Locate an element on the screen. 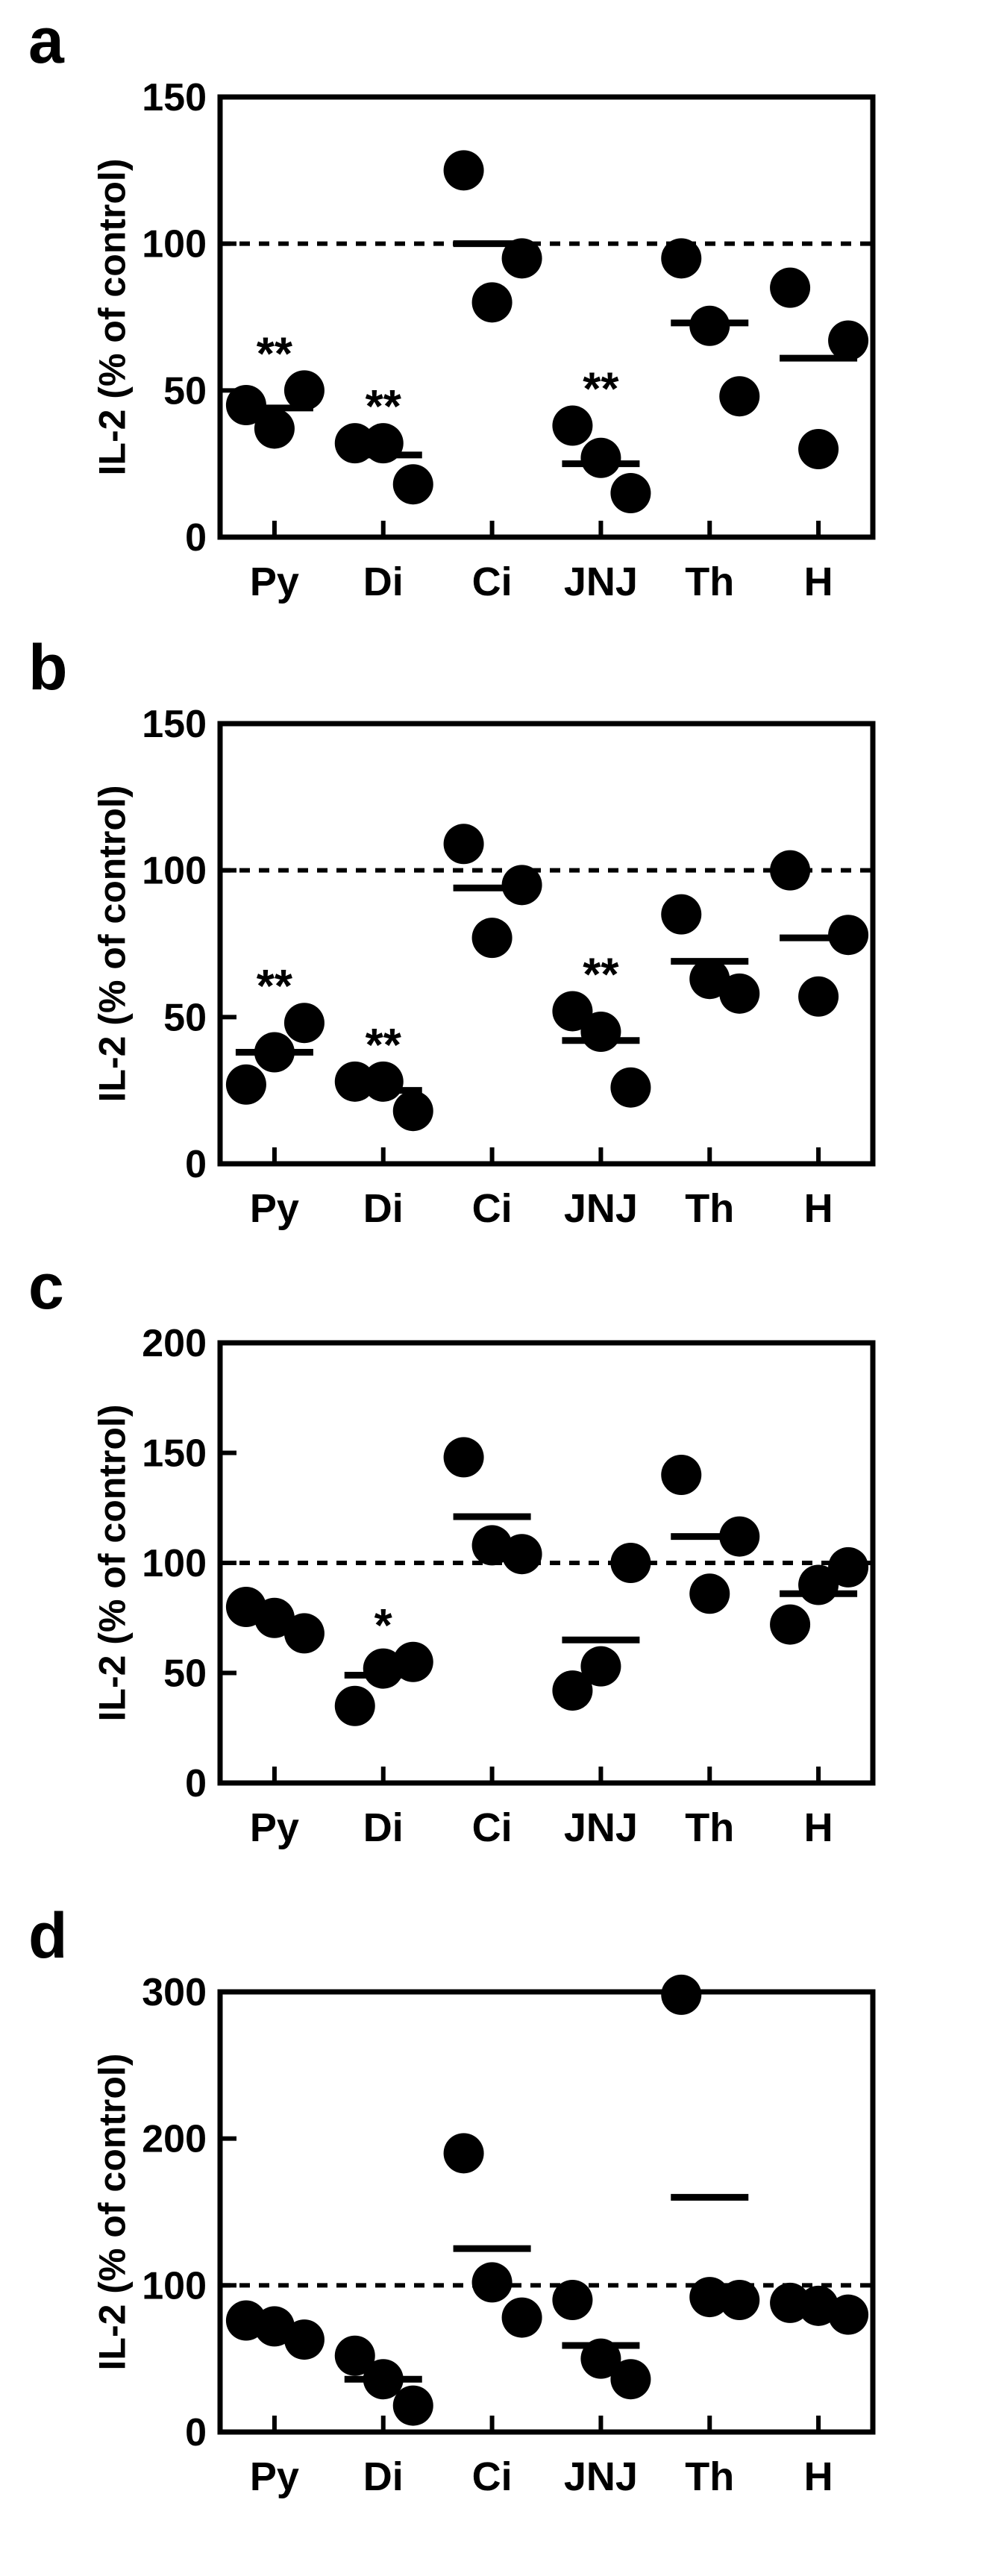  panel-label: d is located at coordinates (48, 1936).